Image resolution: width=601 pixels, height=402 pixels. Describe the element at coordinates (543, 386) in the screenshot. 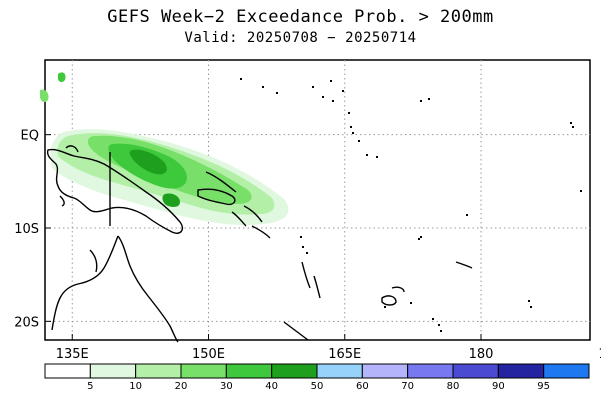

I see `colorbar-label: 95` at that location.